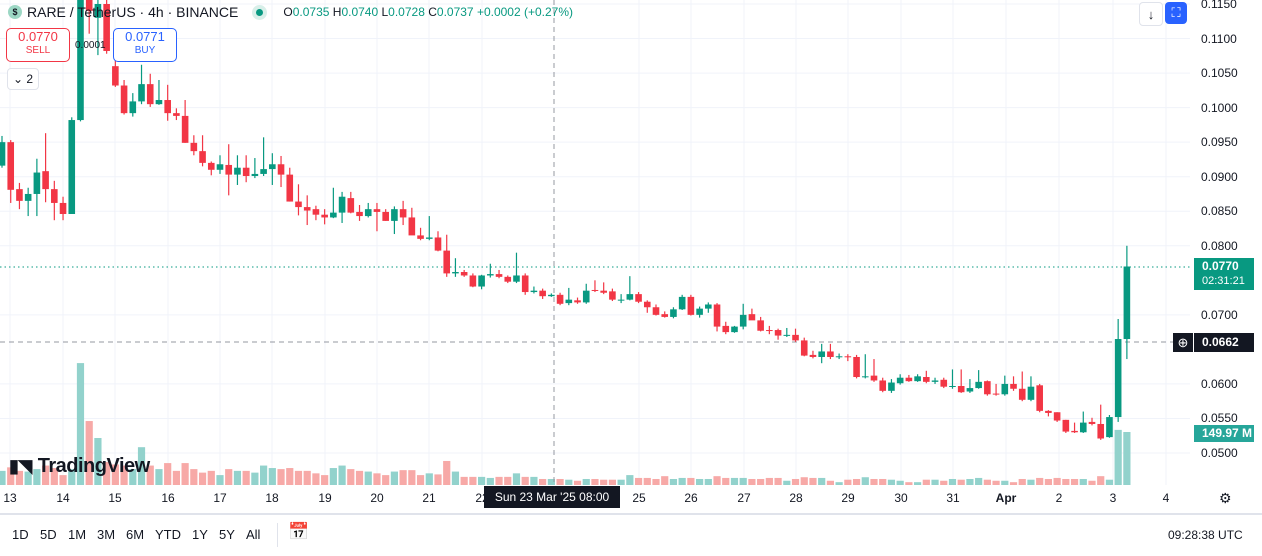 The image size is (1262, 556). Describe the element at coordinates (220, 498) in the screenshot. I see `time-tick: 17` at that location.